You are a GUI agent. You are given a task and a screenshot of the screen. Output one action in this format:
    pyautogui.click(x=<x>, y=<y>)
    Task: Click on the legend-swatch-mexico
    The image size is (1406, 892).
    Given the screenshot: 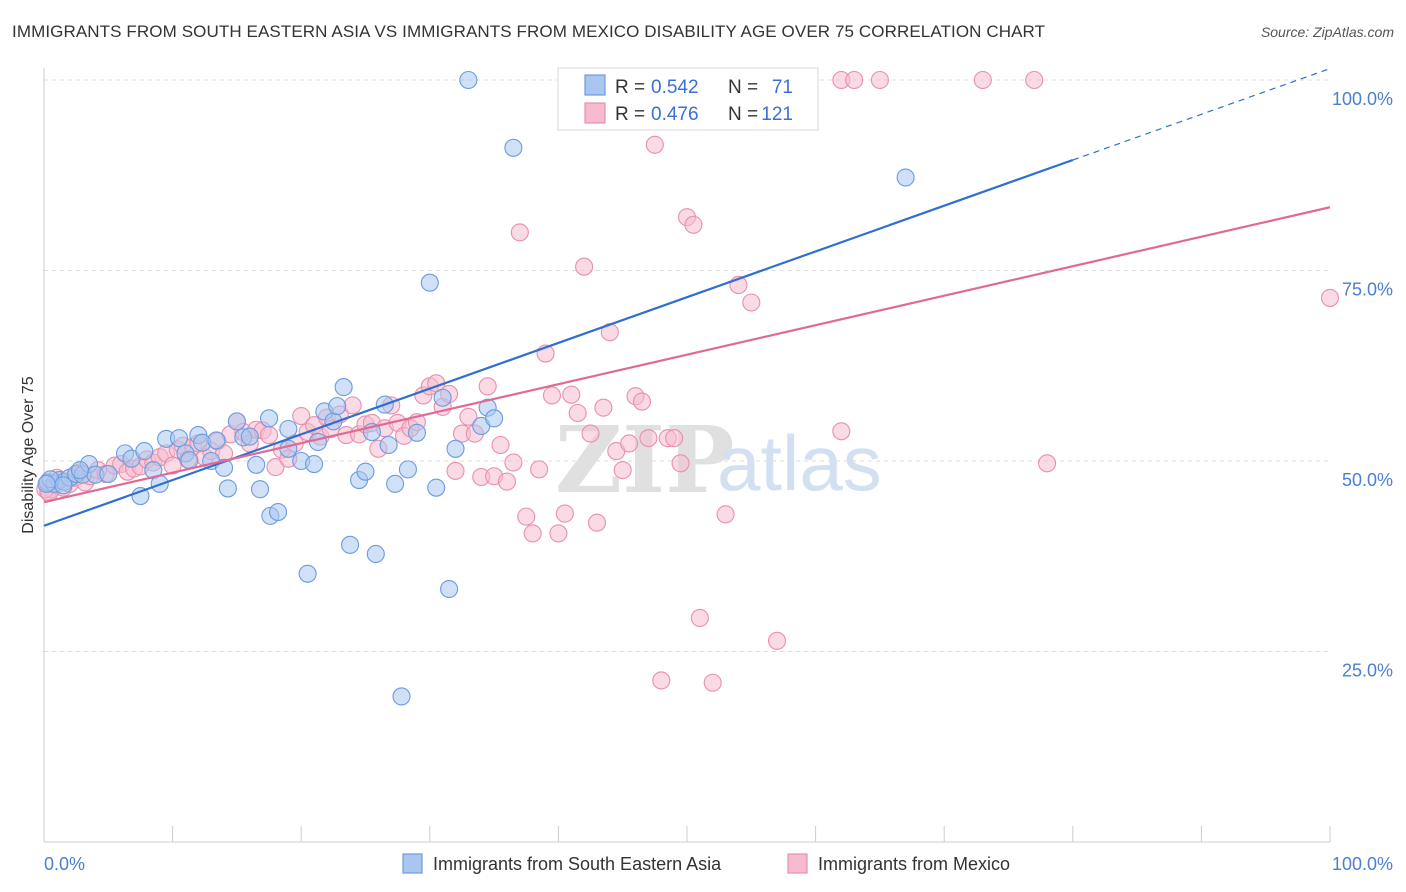 What is the action you would take?
    pyautogui.click(x=797, y=863)
    